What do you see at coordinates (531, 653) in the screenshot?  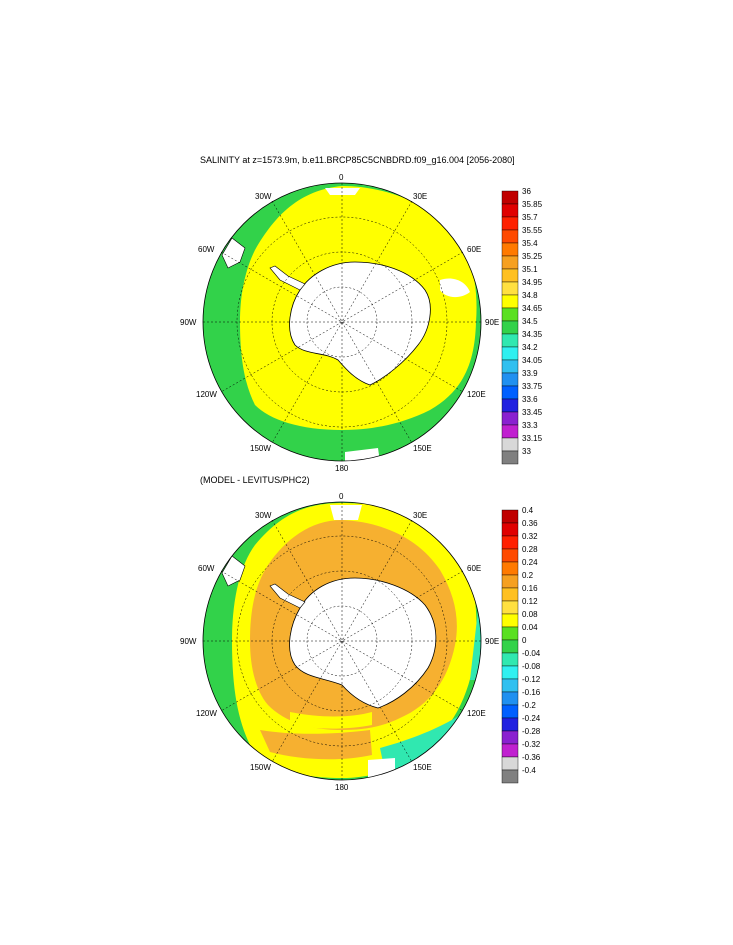 I see `bottom-colorbar-label: -0.04` at bounding box center [531, 653].